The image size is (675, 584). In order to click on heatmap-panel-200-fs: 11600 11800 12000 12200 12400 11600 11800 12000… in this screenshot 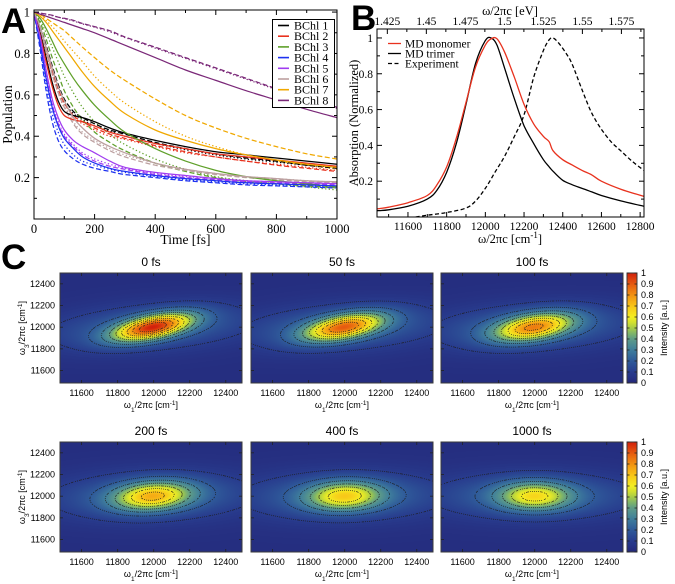, I will do `click(130, 503)`.